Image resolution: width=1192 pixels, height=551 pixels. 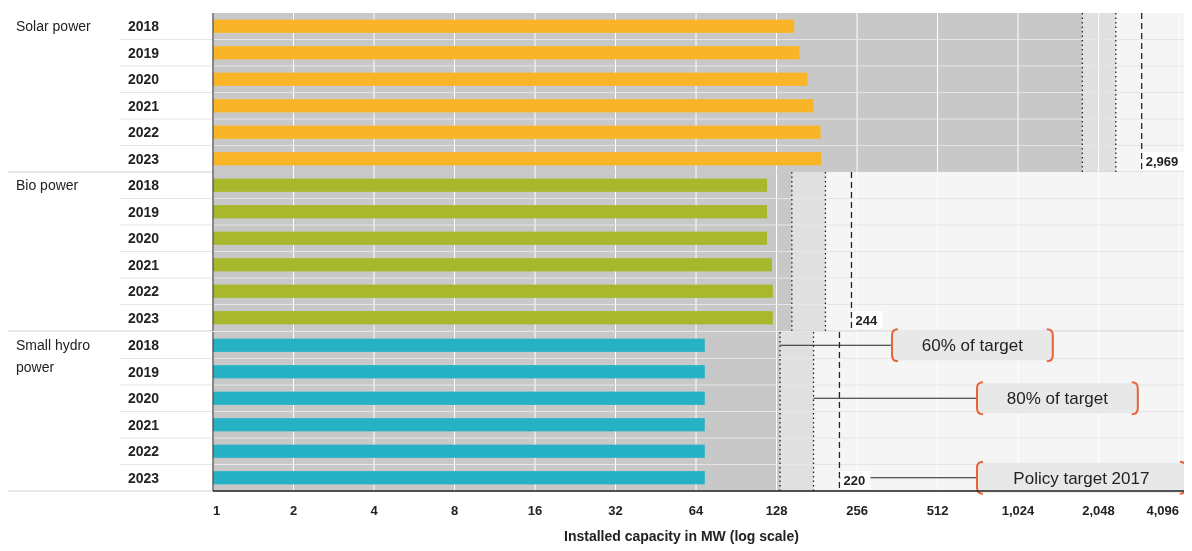 What do you see at coordinates (1098, 510) in the screenshot?
I see `x-tick-label: 2,048` at bounding box center [1098, 510].